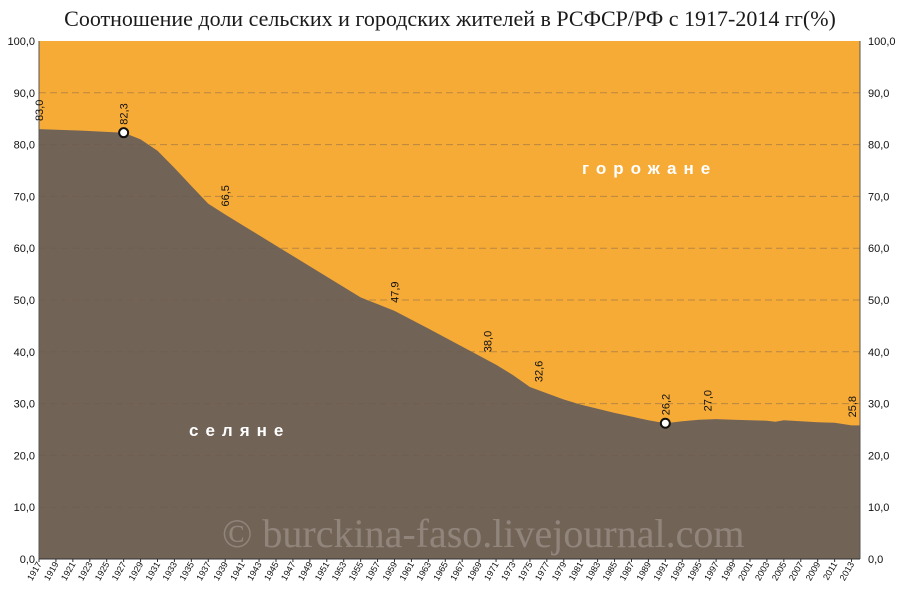 Image resolution: width=900 pixels, height=593 pixels. I want to click on x-tick-label: 2003, so click(762, 571).